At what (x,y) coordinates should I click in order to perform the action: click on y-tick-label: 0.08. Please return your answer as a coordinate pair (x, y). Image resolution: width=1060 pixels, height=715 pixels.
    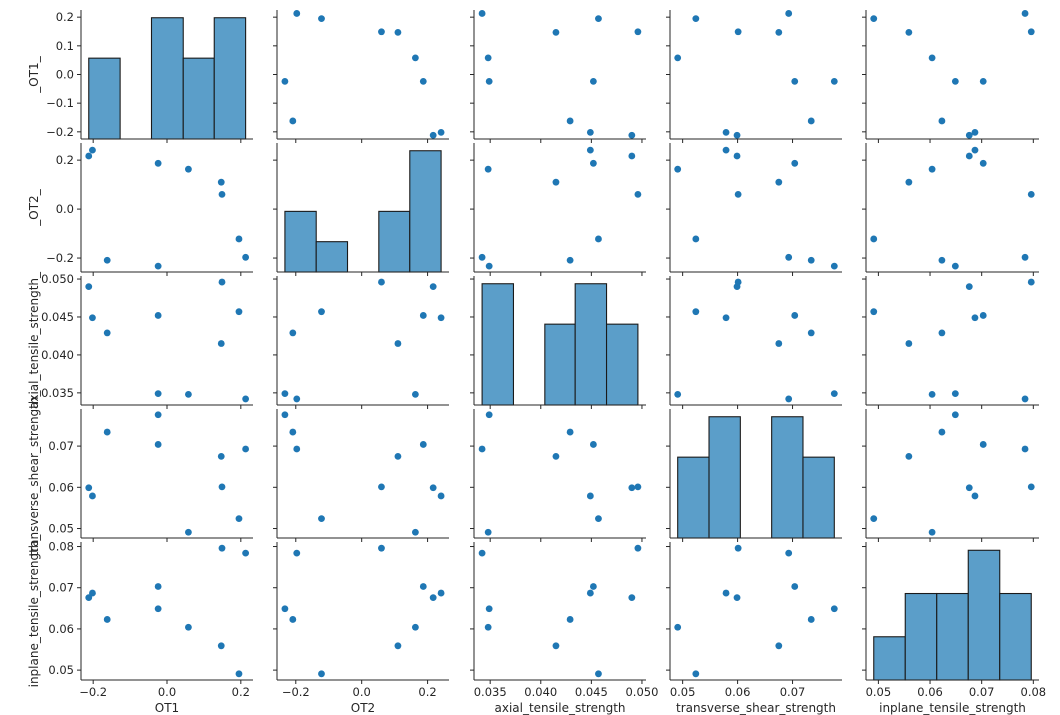
    Looking at the image, I should click on (61, 547).